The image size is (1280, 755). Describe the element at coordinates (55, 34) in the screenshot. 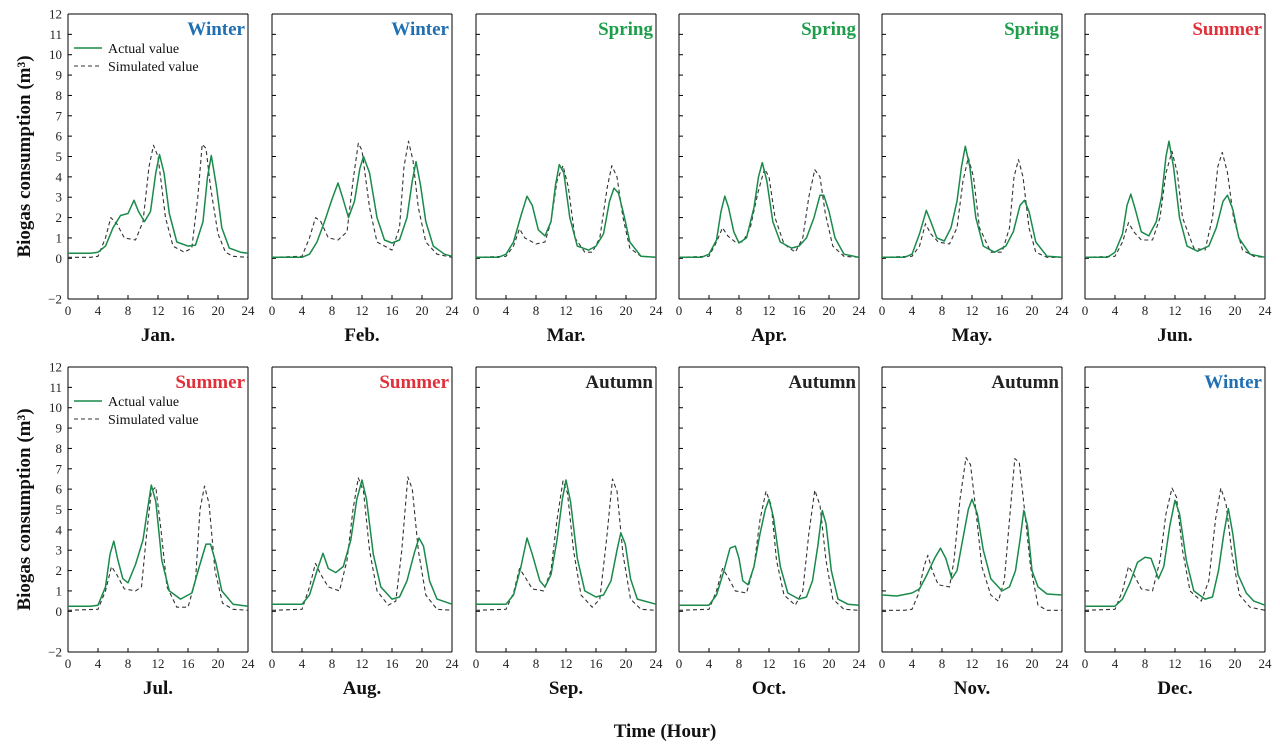

I see `y-tick-label: 11` at that location.